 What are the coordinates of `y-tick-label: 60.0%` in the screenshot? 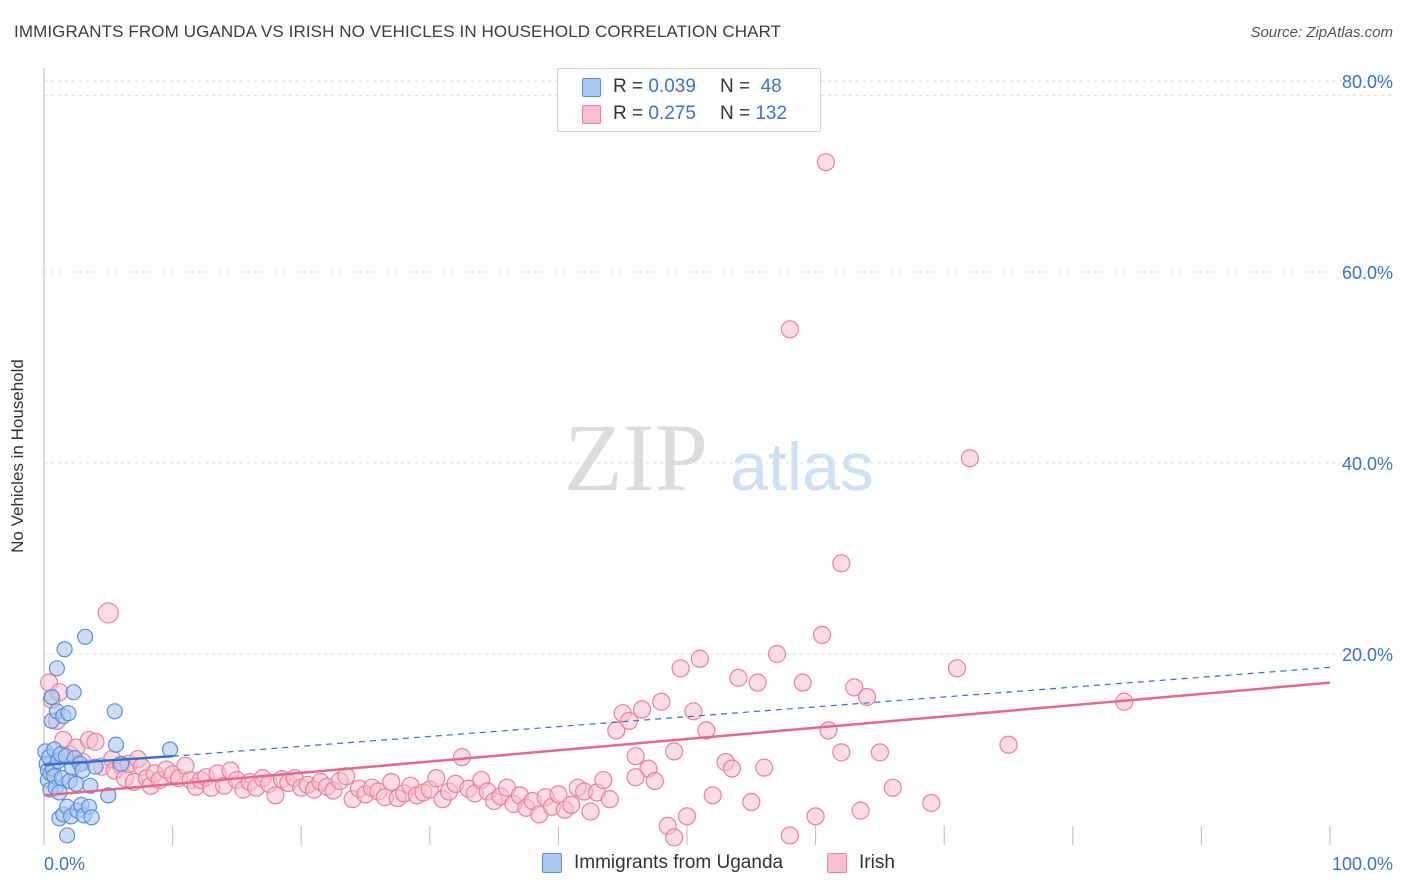 It's located at (1367, 273).